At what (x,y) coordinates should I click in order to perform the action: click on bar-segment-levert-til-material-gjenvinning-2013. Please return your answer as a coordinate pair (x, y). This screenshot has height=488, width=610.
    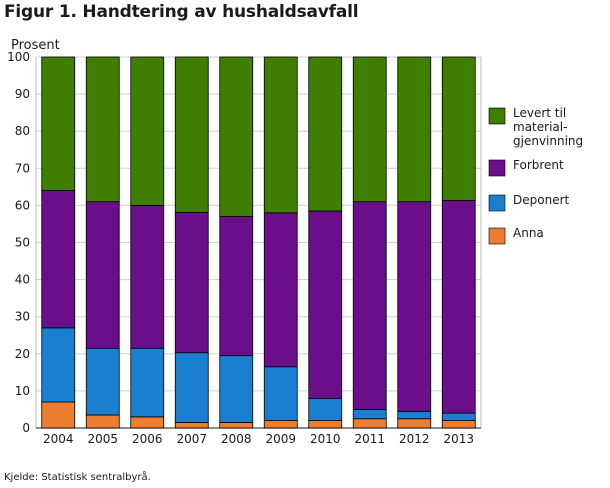
    Looking at the image, I should click on (458, 128).